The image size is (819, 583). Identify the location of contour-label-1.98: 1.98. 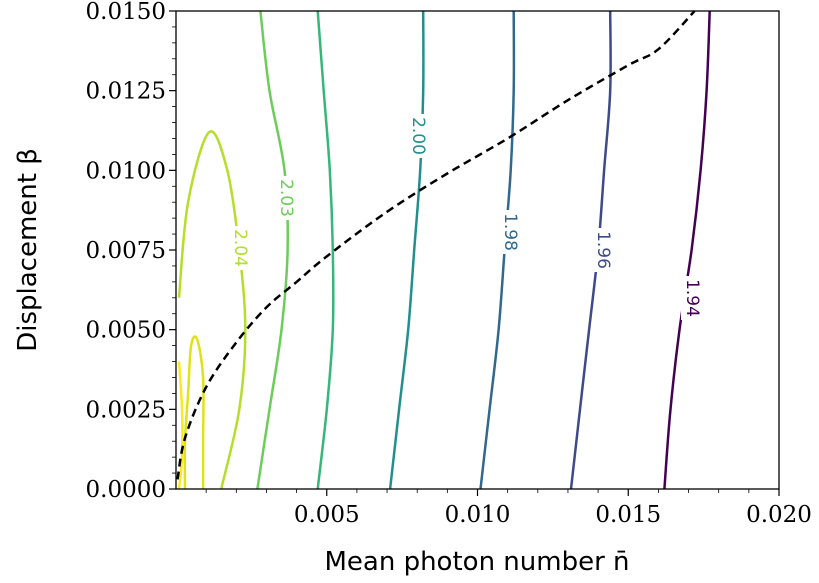
(510, 232).